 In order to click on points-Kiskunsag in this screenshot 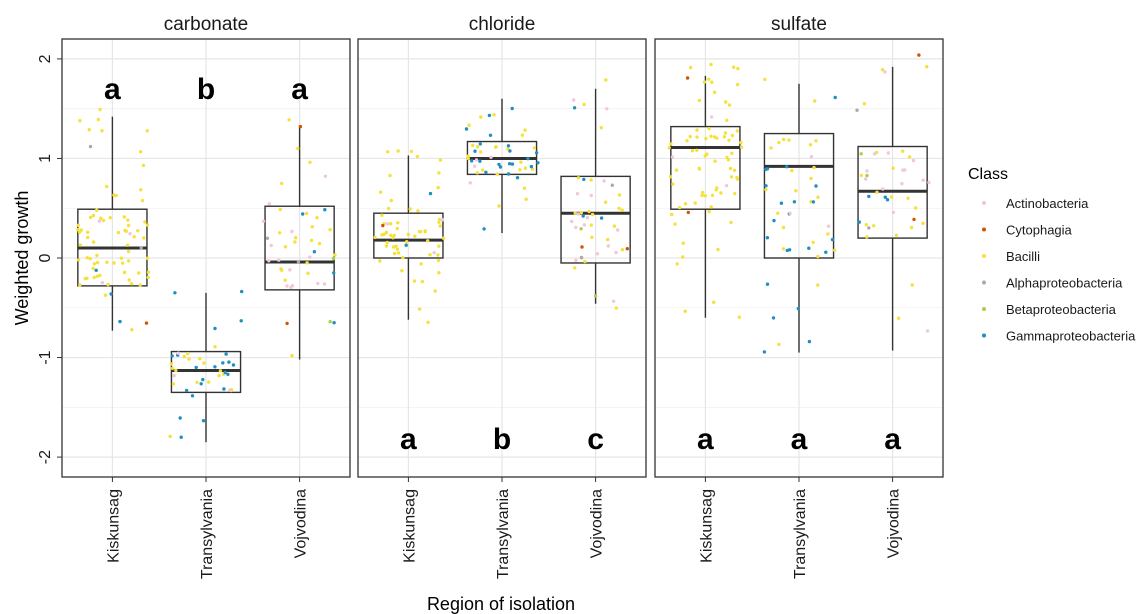, I will do `click(705, 190)`.